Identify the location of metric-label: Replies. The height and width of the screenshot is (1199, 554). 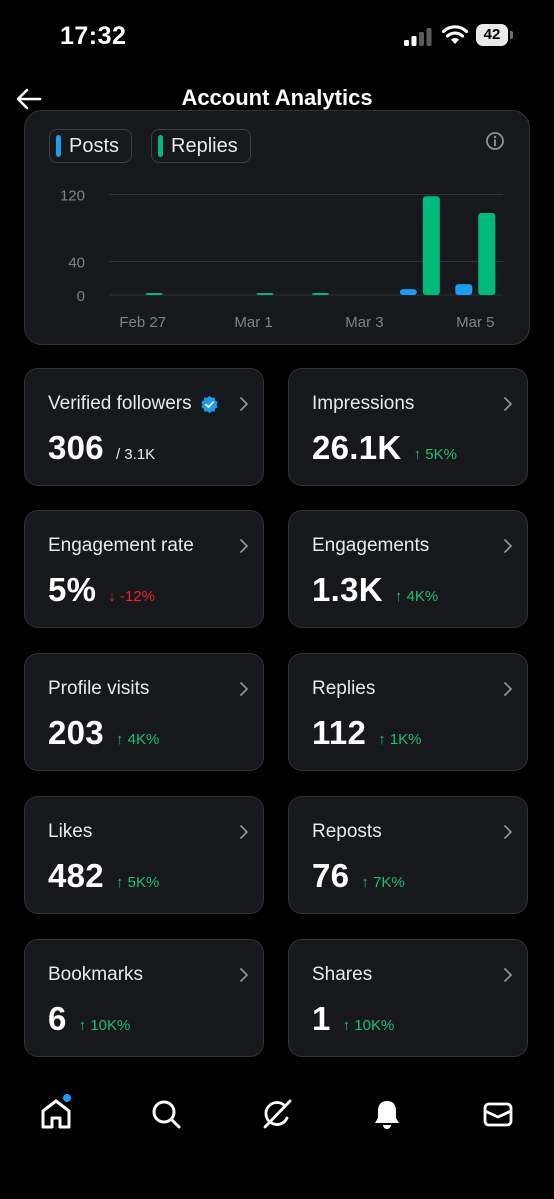
(343, 689).